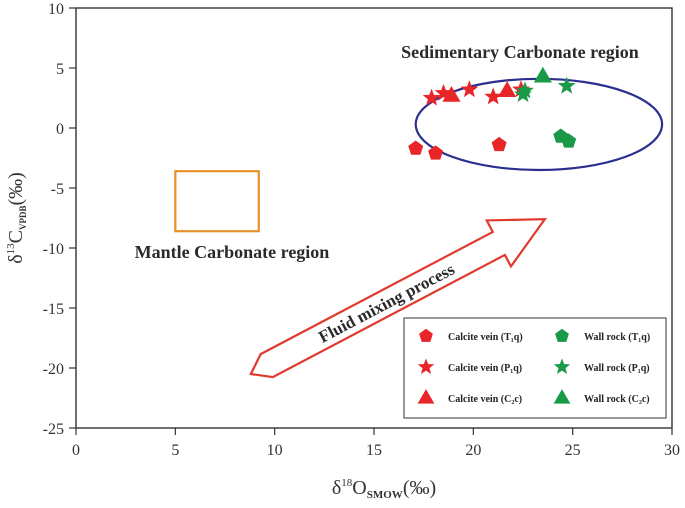 Image resolution: width=685 pixels, height=508 pixels. I want to click on x-tick-label: 0, so click(76, 450).